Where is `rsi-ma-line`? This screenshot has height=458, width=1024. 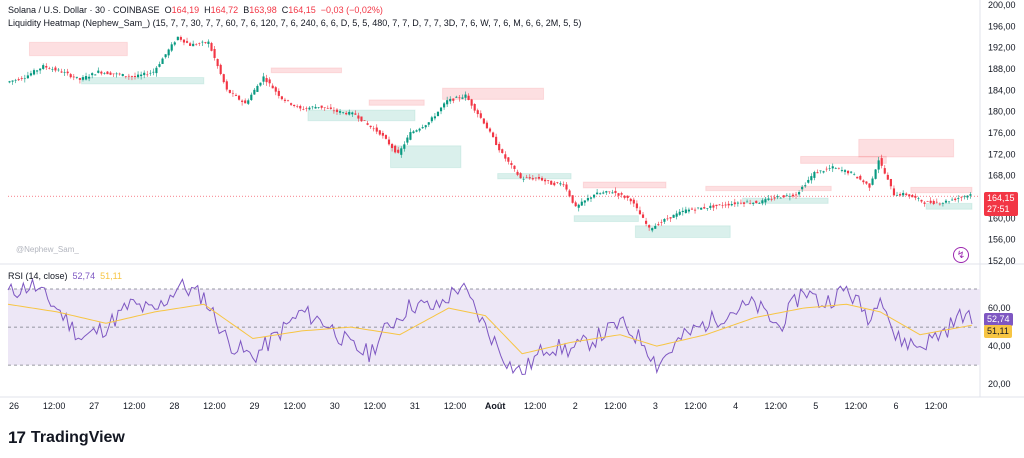 rsi-ma-line is located at coordinates (490, 329).